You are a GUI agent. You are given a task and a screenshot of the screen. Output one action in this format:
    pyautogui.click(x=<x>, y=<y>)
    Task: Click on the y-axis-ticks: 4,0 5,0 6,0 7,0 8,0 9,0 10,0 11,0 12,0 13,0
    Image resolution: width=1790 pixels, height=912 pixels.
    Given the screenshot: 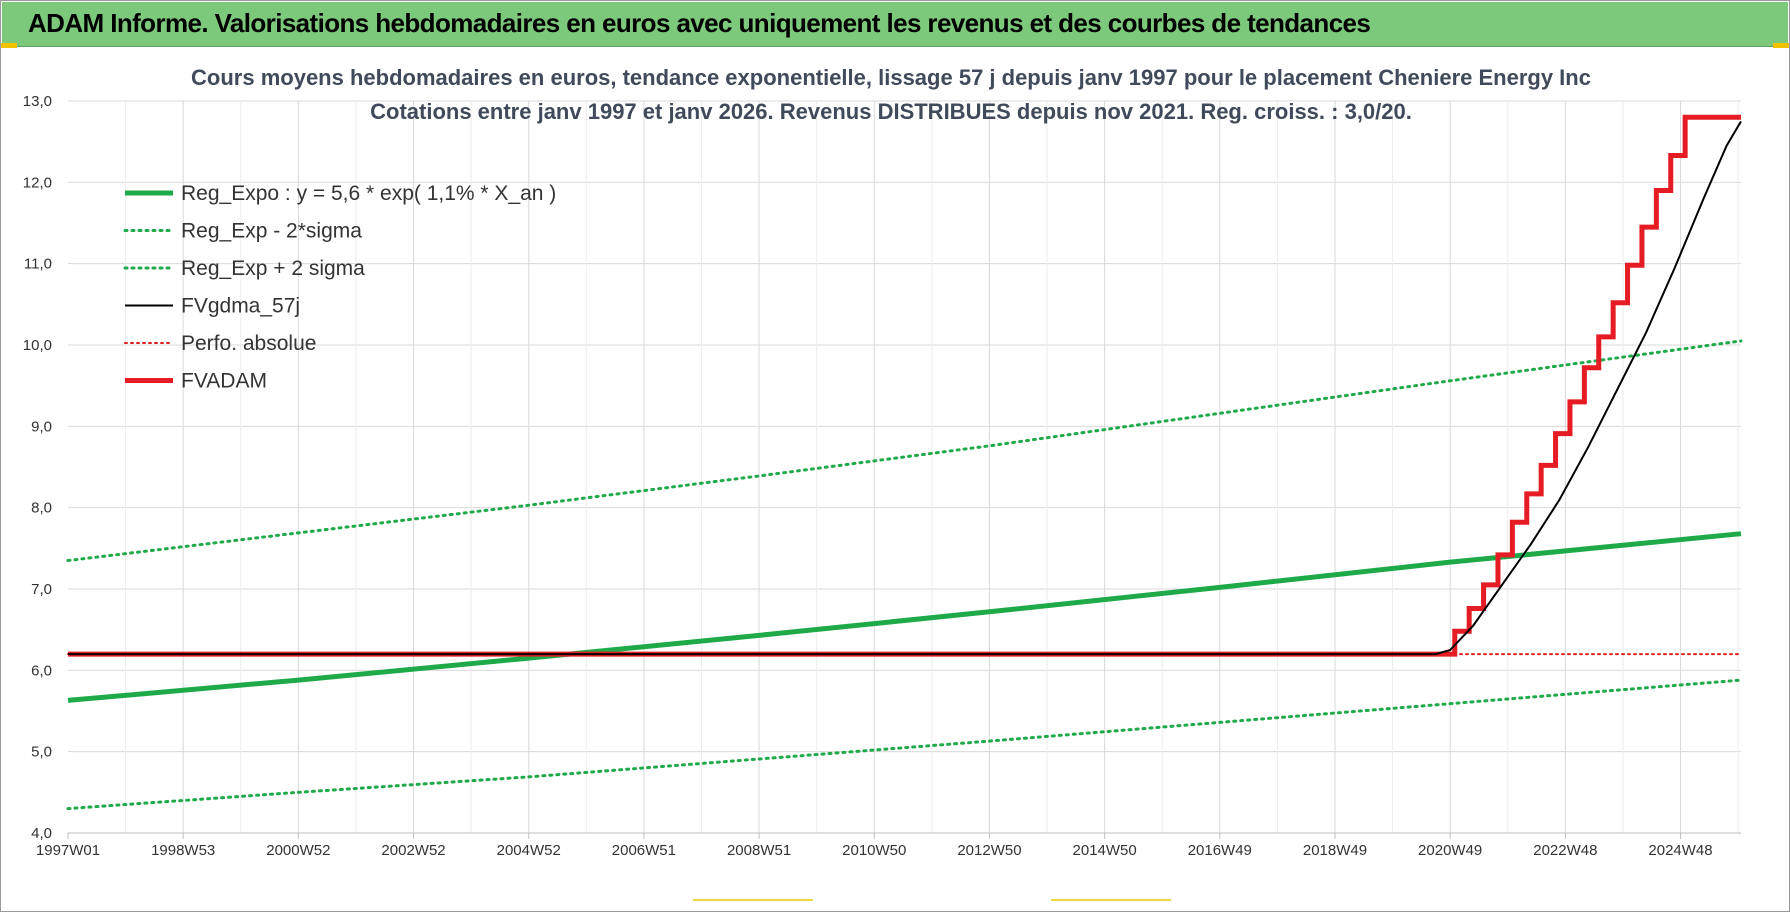 What is the action you would take?
    pyautogui.click(x=37, y=467)
    